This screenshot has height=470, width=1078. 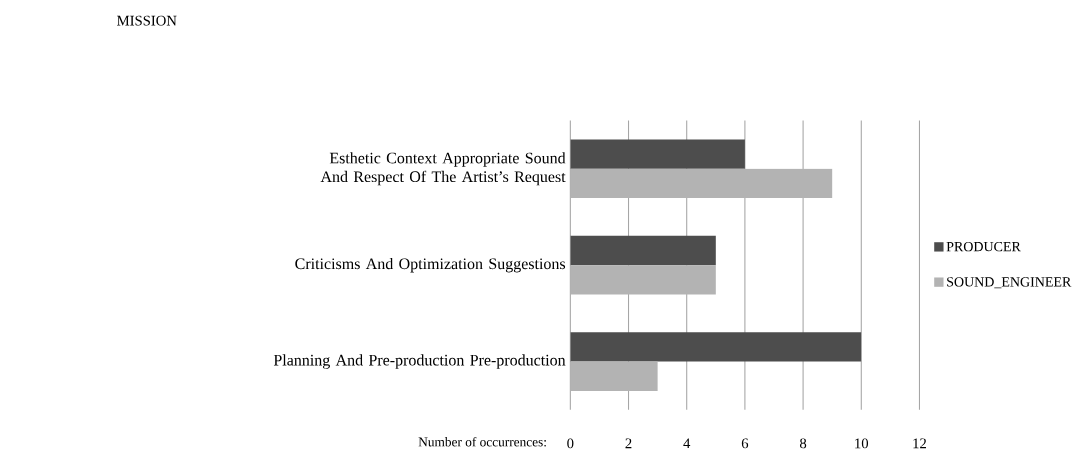 I want to click on x-axis-title: Number of occurrences:, so click(x=482, y=442).